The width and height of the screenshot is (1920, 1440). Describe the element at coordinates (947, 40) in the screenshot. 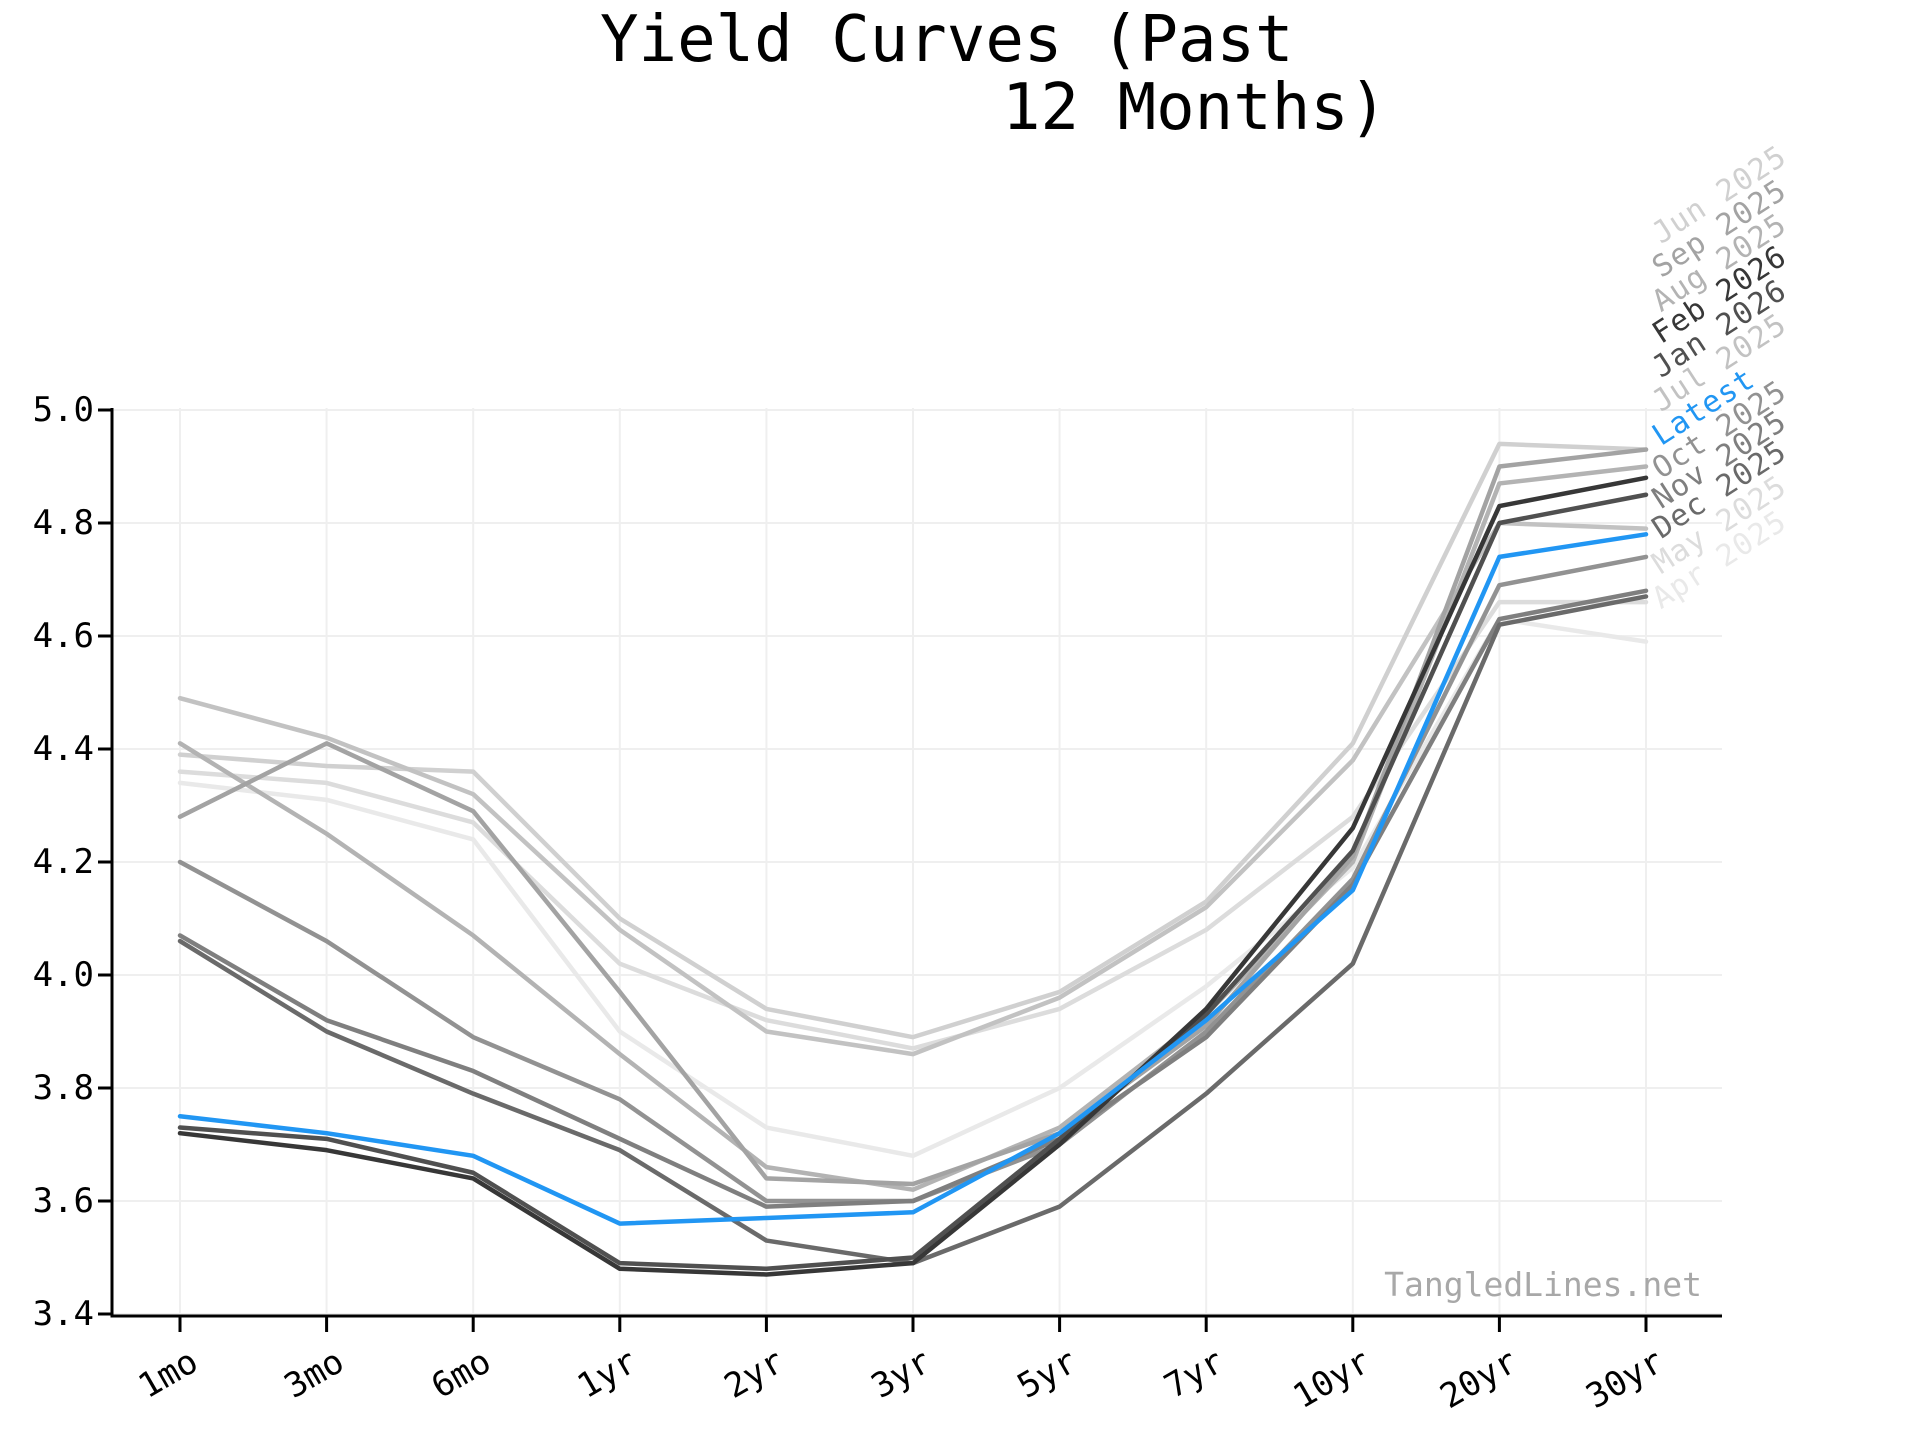

I see `chart-title-line1: Yield Curves (Past` at that location.